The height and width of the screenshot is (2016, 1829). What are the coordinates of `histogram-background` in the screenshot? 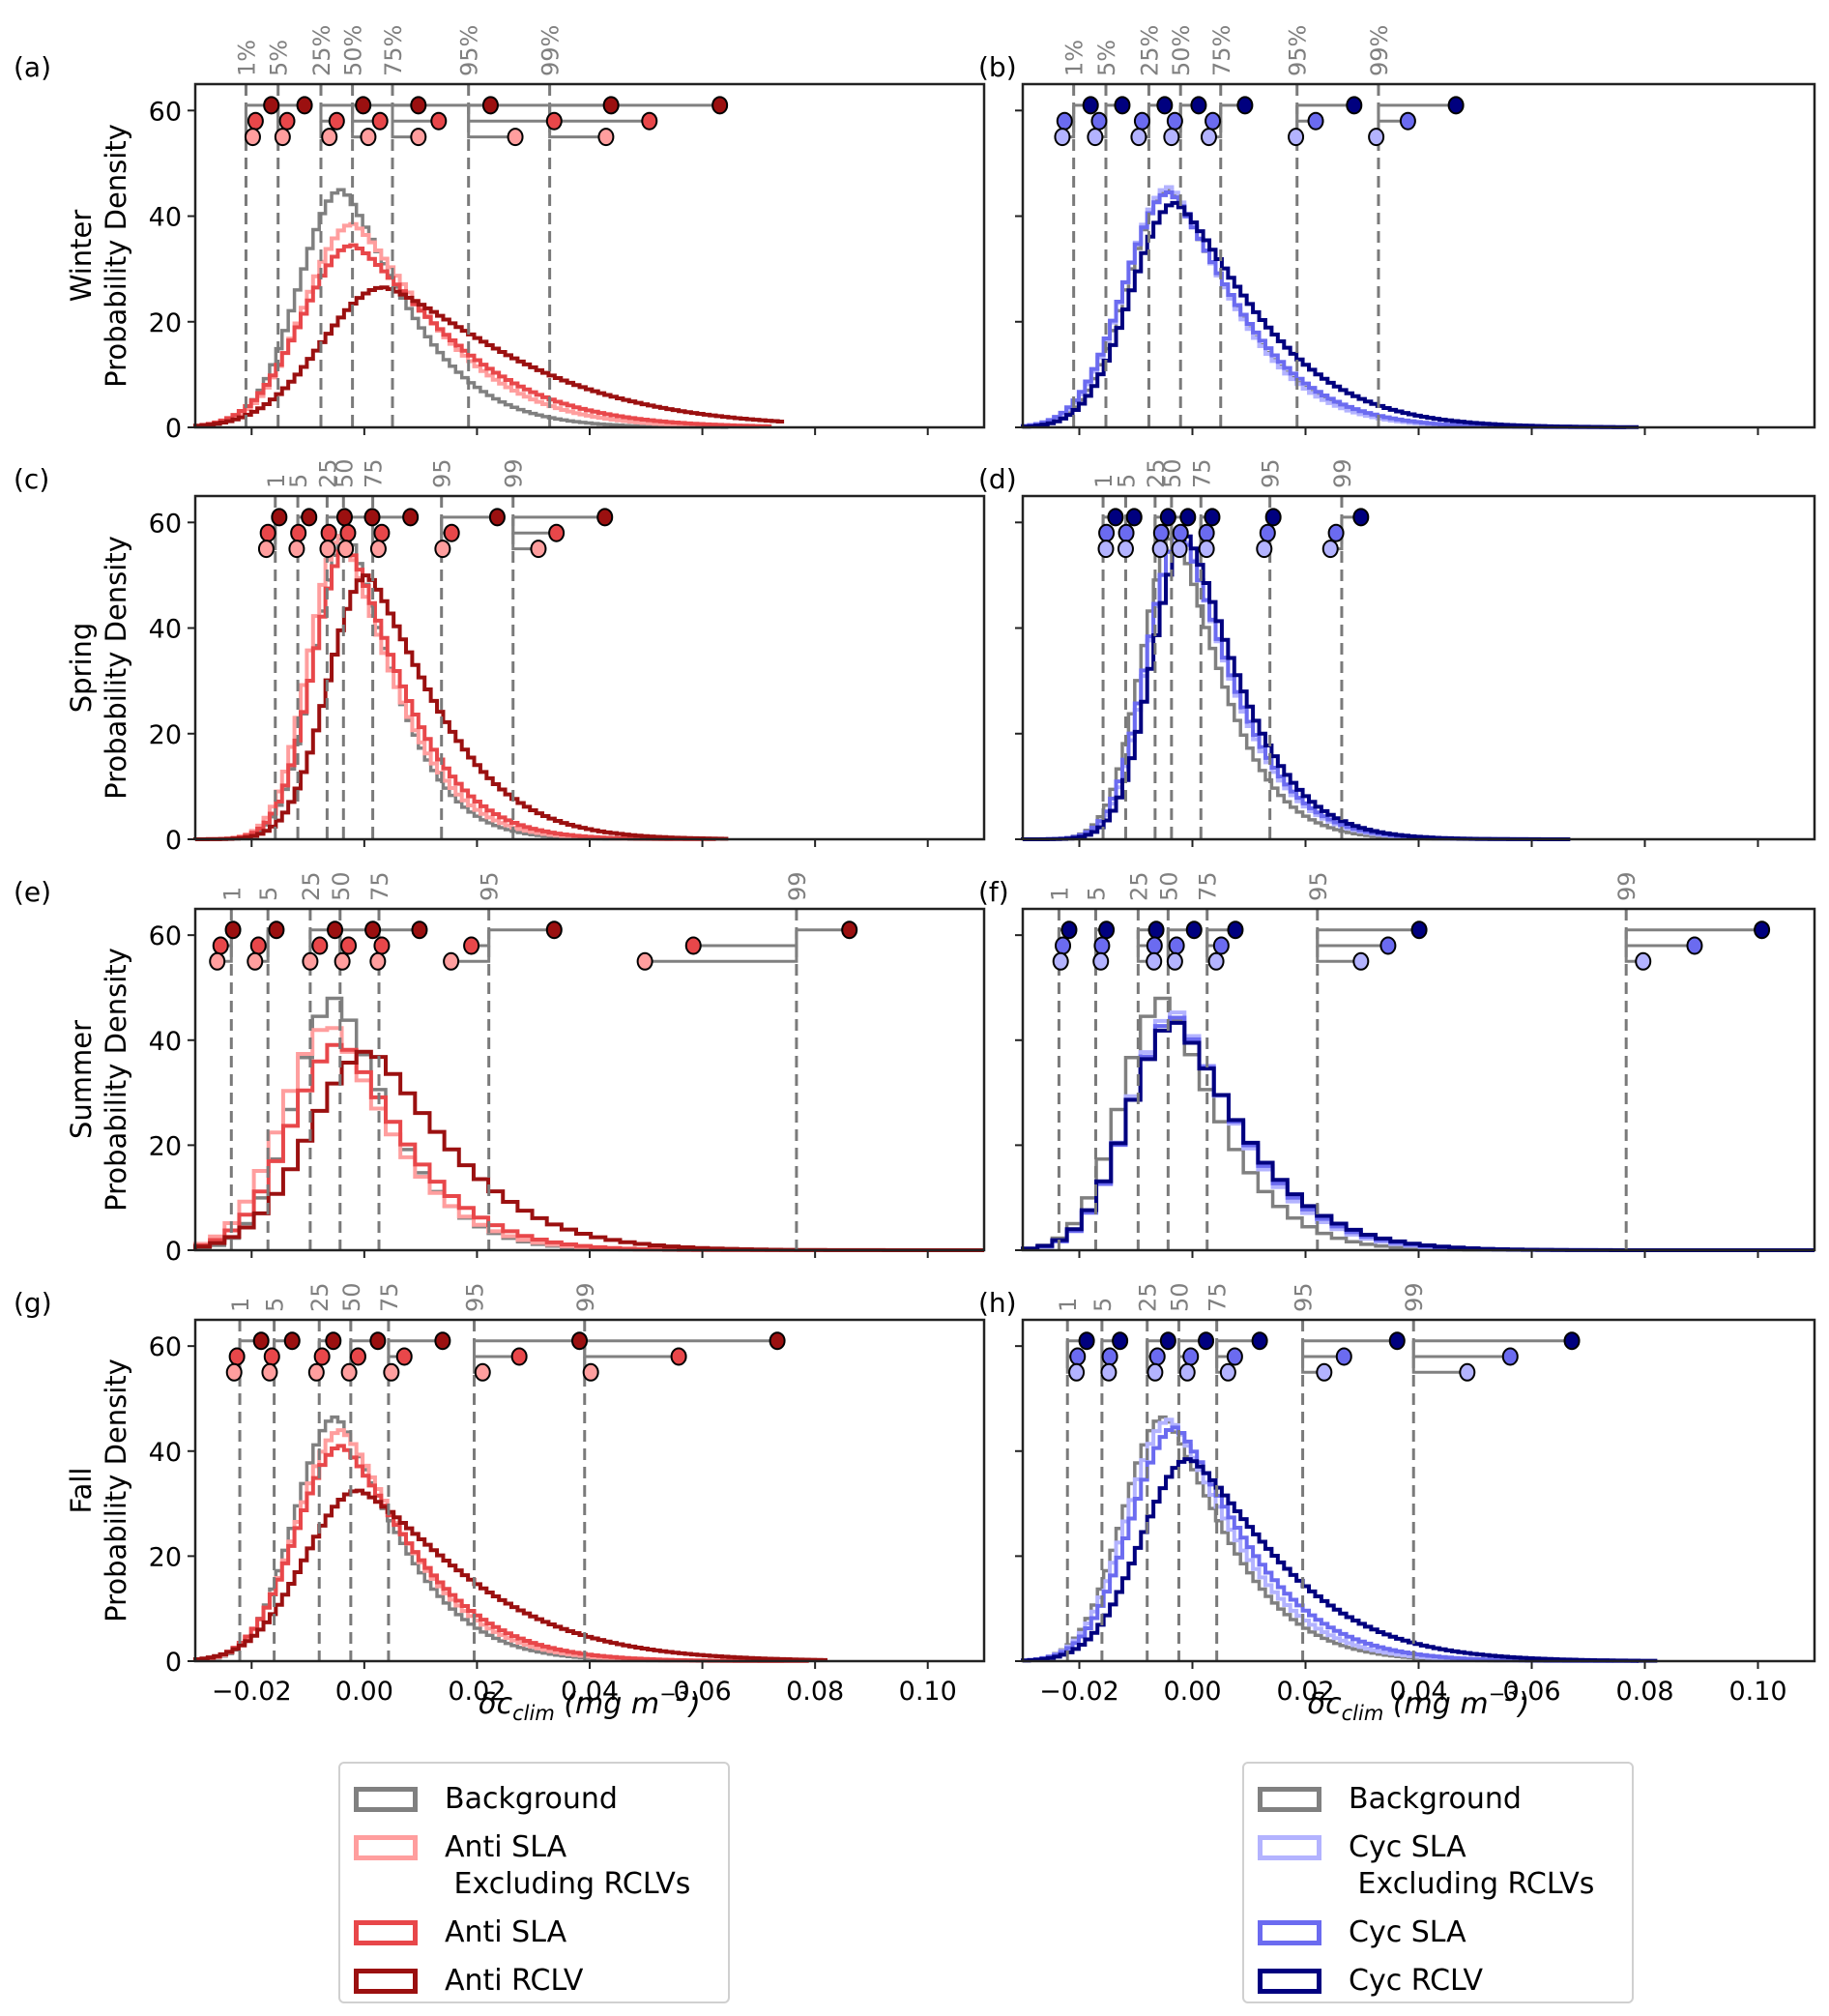 It's located at (1305, 1539).